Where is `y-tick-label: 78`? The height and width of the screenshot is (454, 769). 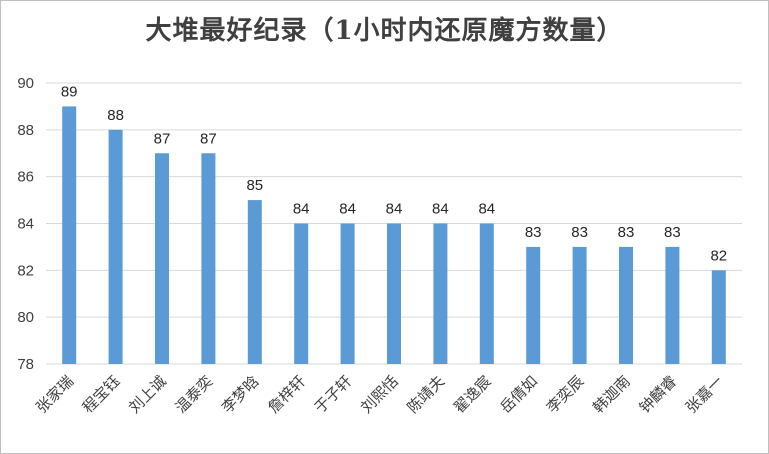
y-tick-label: 78 is located at coordinates (25, 364).